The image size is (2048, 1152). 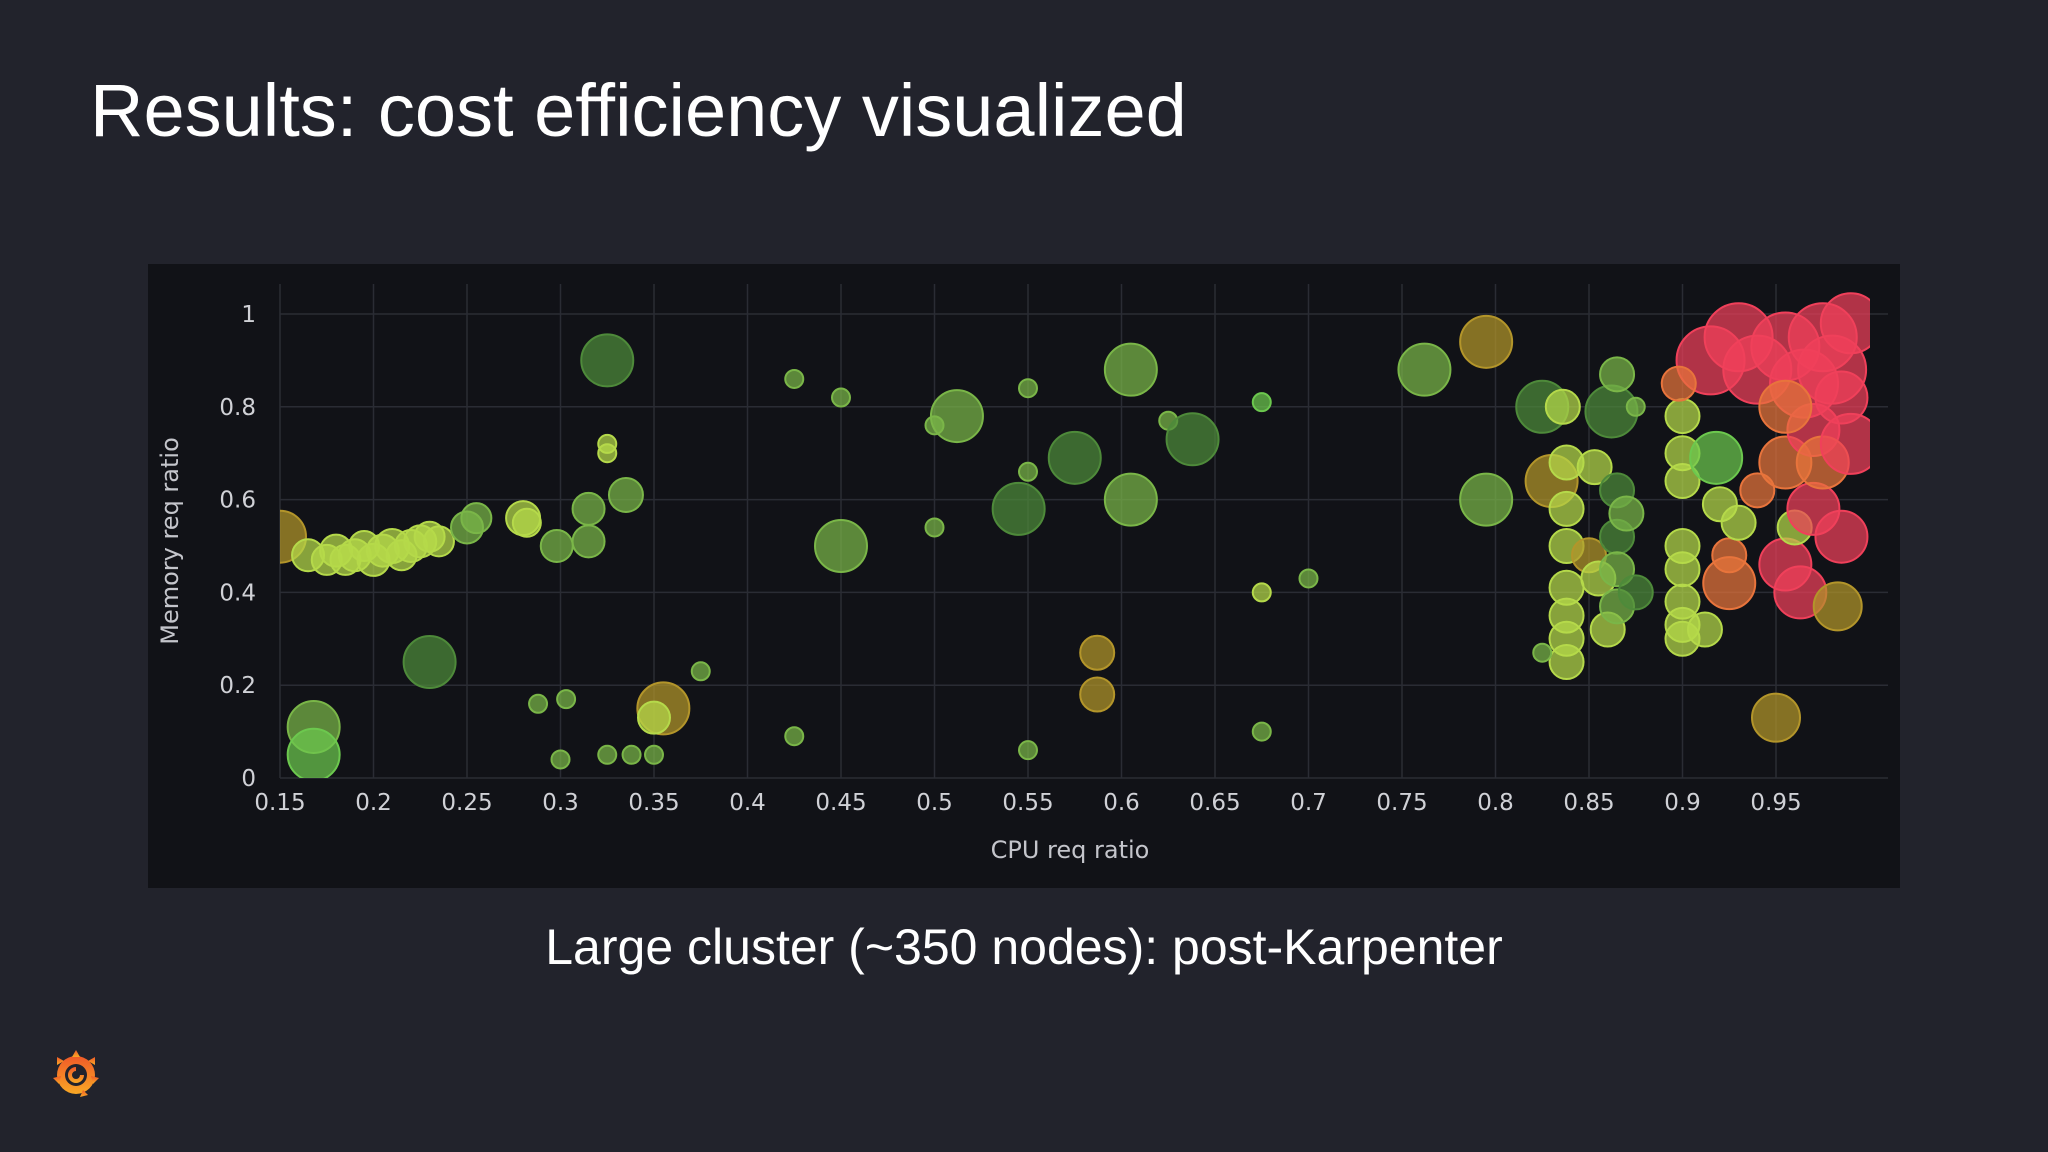 I want to click on y-tick-label: 0.2, so click(x=237, y=686).